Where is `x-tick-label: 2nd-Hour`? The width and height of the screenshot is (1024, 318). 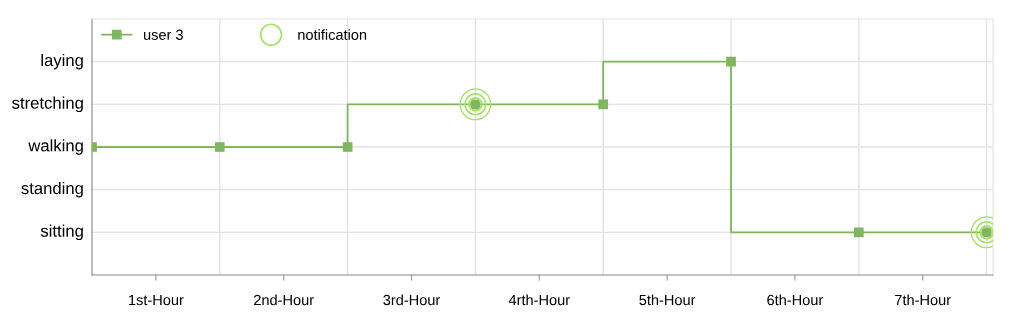
x-tick-label: 2nd-Hour is located at coordinates (284, 300).